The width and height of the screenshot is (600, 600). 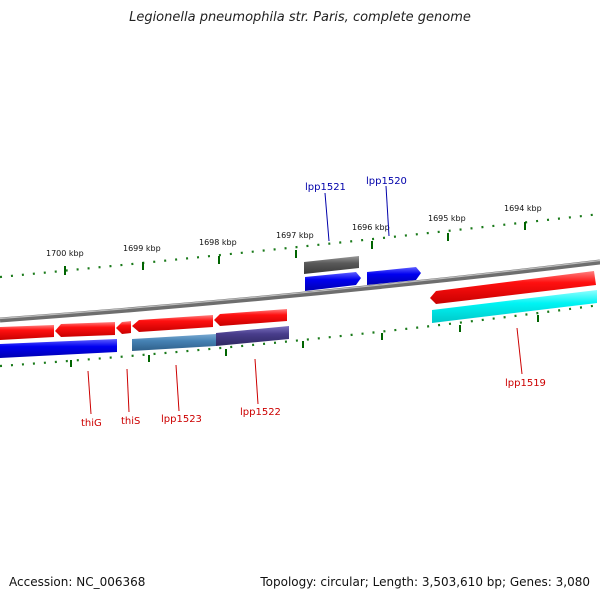 I want to click on label-lpp1523: lpp1523, so click(x=181, y=419).